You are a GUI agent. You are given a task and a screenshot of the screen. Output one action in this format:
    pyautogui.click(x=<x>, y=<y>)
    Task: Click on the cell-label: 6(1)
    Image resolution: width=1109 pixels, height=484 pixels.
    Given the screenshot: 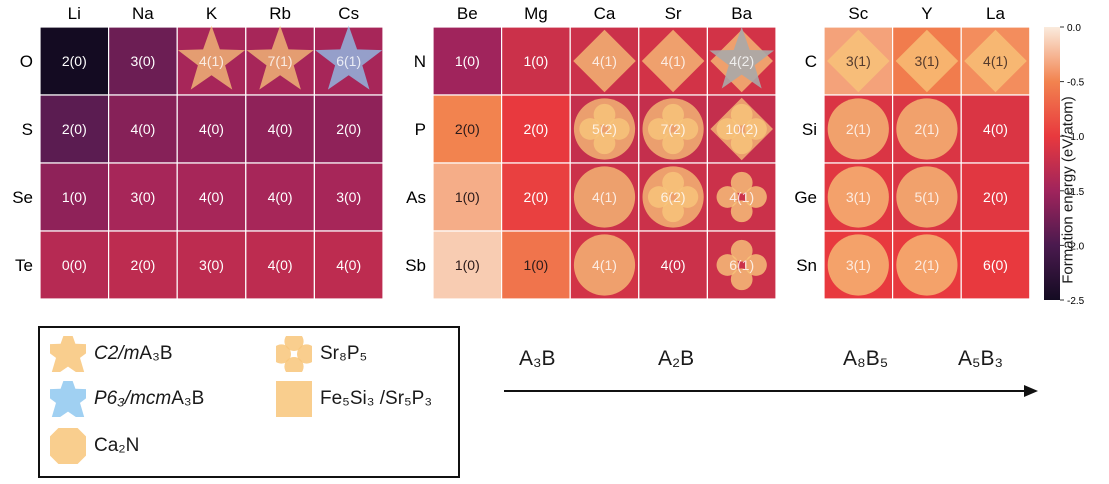 What is the action you would take?
    pyautogui.click(x=741, y=265)
    